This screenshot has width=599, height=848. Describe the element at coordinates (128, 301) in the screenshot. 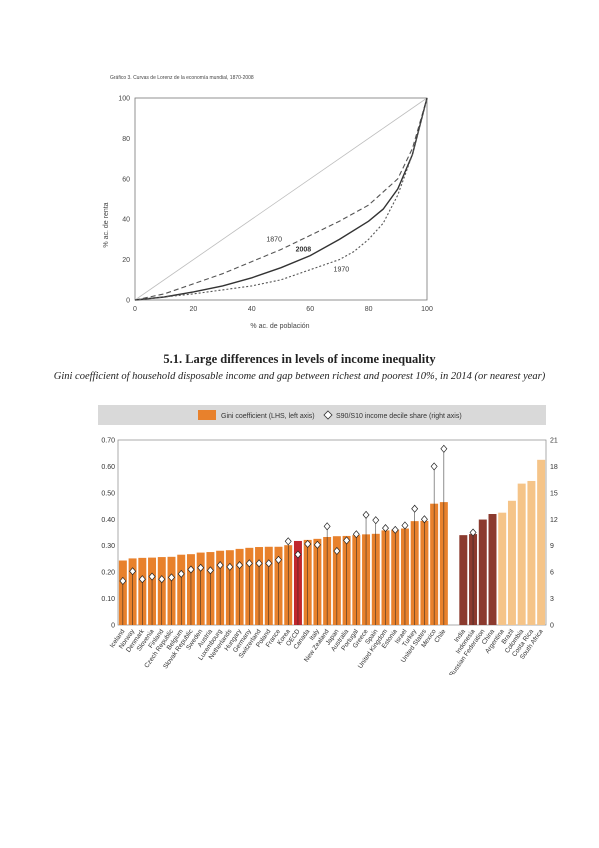

I see `lorenz-y-tick-label: 0` at that location.